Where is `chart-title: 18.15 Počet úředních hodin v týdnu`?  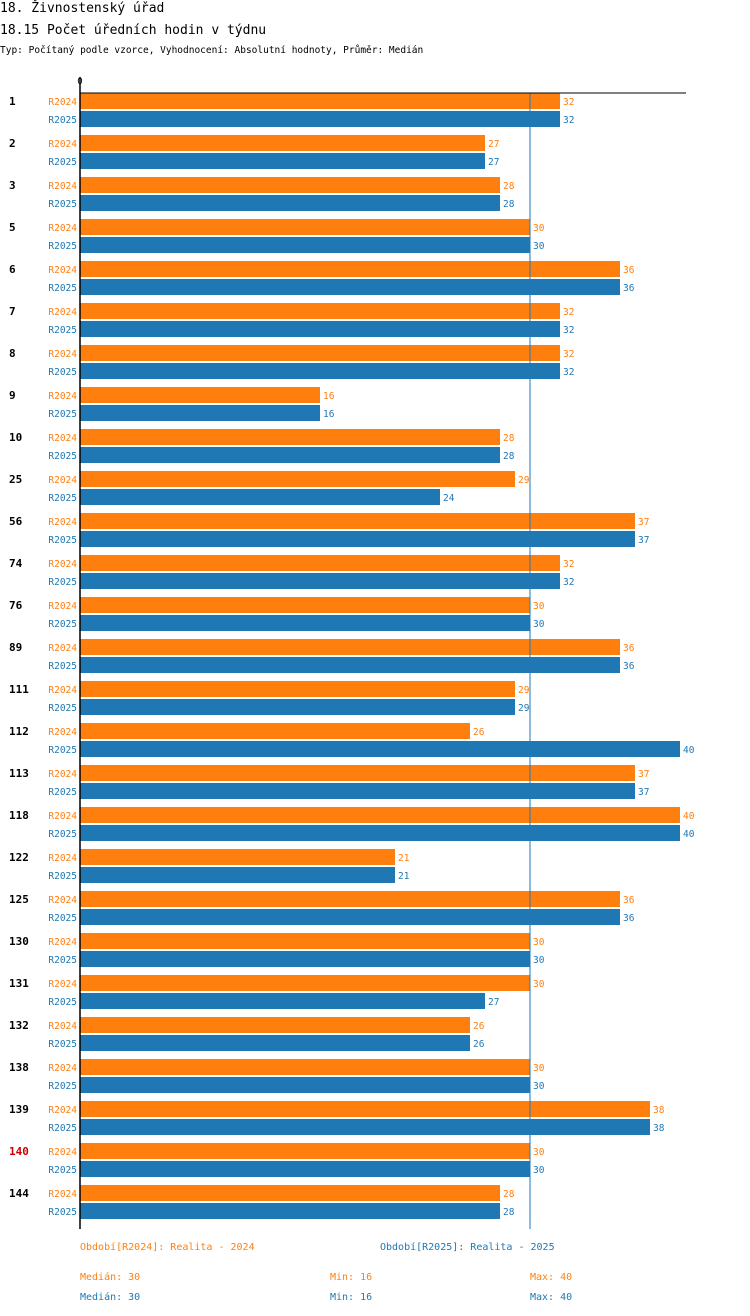 chart-title: 18.15 Počet úředních hodin v týdnu is located at coordinates (133, 30).